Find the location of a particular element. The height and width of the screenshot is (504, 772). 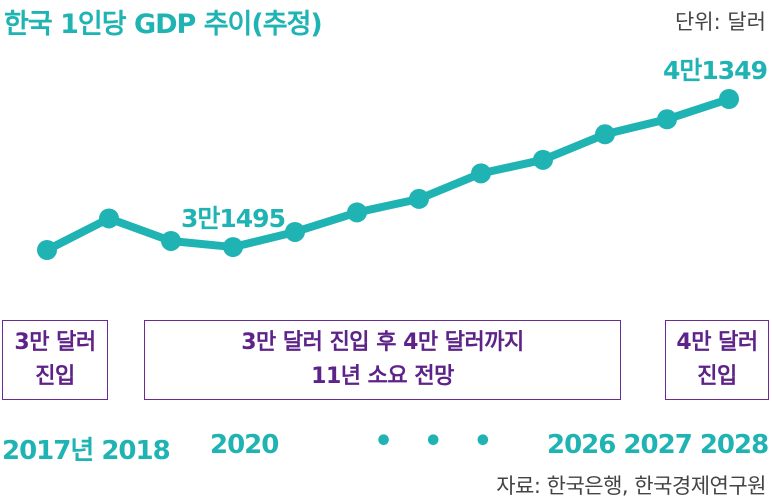

source-note: 자료: 한국은행, 한국경제연구원 is located at coordinates (631, 486).